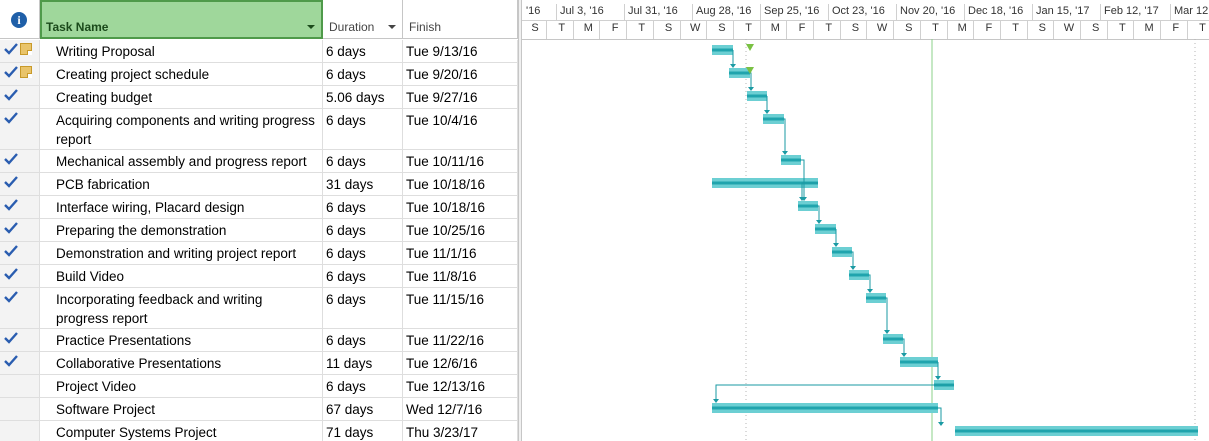 Image resolution: width=1209 pixels, height=441 pixels. What do you see at coordinates (181, 409) in the screenshot?
I see `task-name-cell: Software Project` at bounding box center [181, 409].